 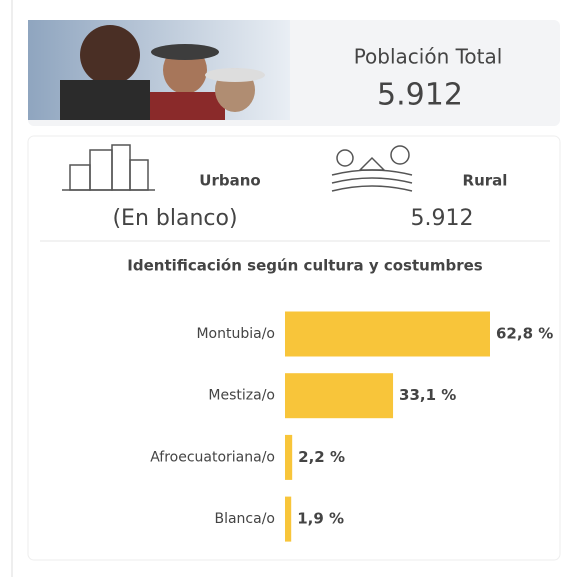 What do you see at coordinates (244, 519) in the screenshot?
I see `category-label: Blanca/o` at bounding box center [244, 519].